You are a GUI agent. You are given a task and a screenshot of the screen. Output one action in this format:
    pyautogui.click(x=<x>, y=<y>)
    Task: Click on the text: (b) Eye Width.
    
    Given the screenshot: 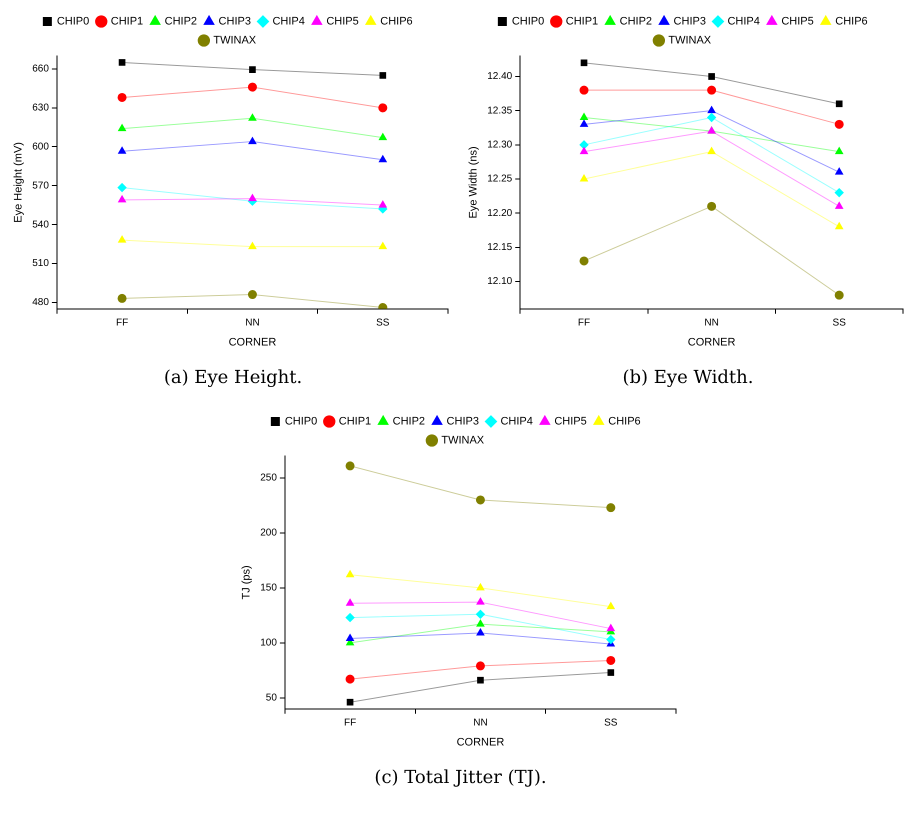 What is the action you would take?
    pyautogui.click(x=688, y=377)
    